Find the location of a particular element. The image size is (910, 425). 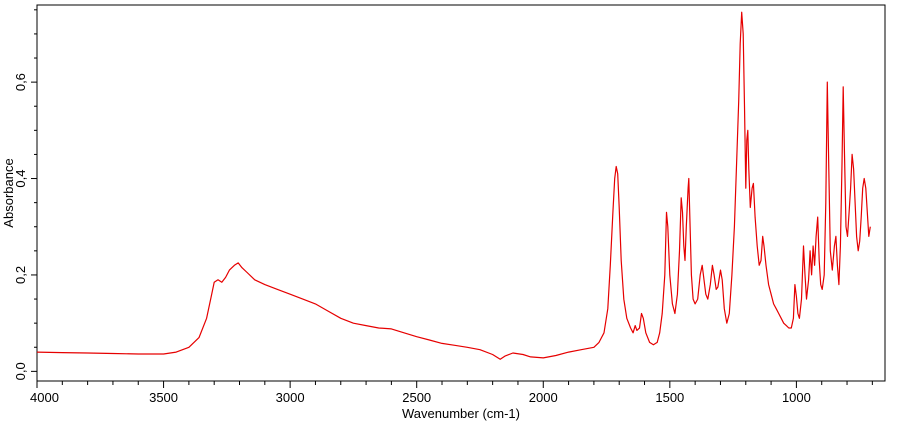

y-tick-label: 0,2 is located at coordinates (20, 275).